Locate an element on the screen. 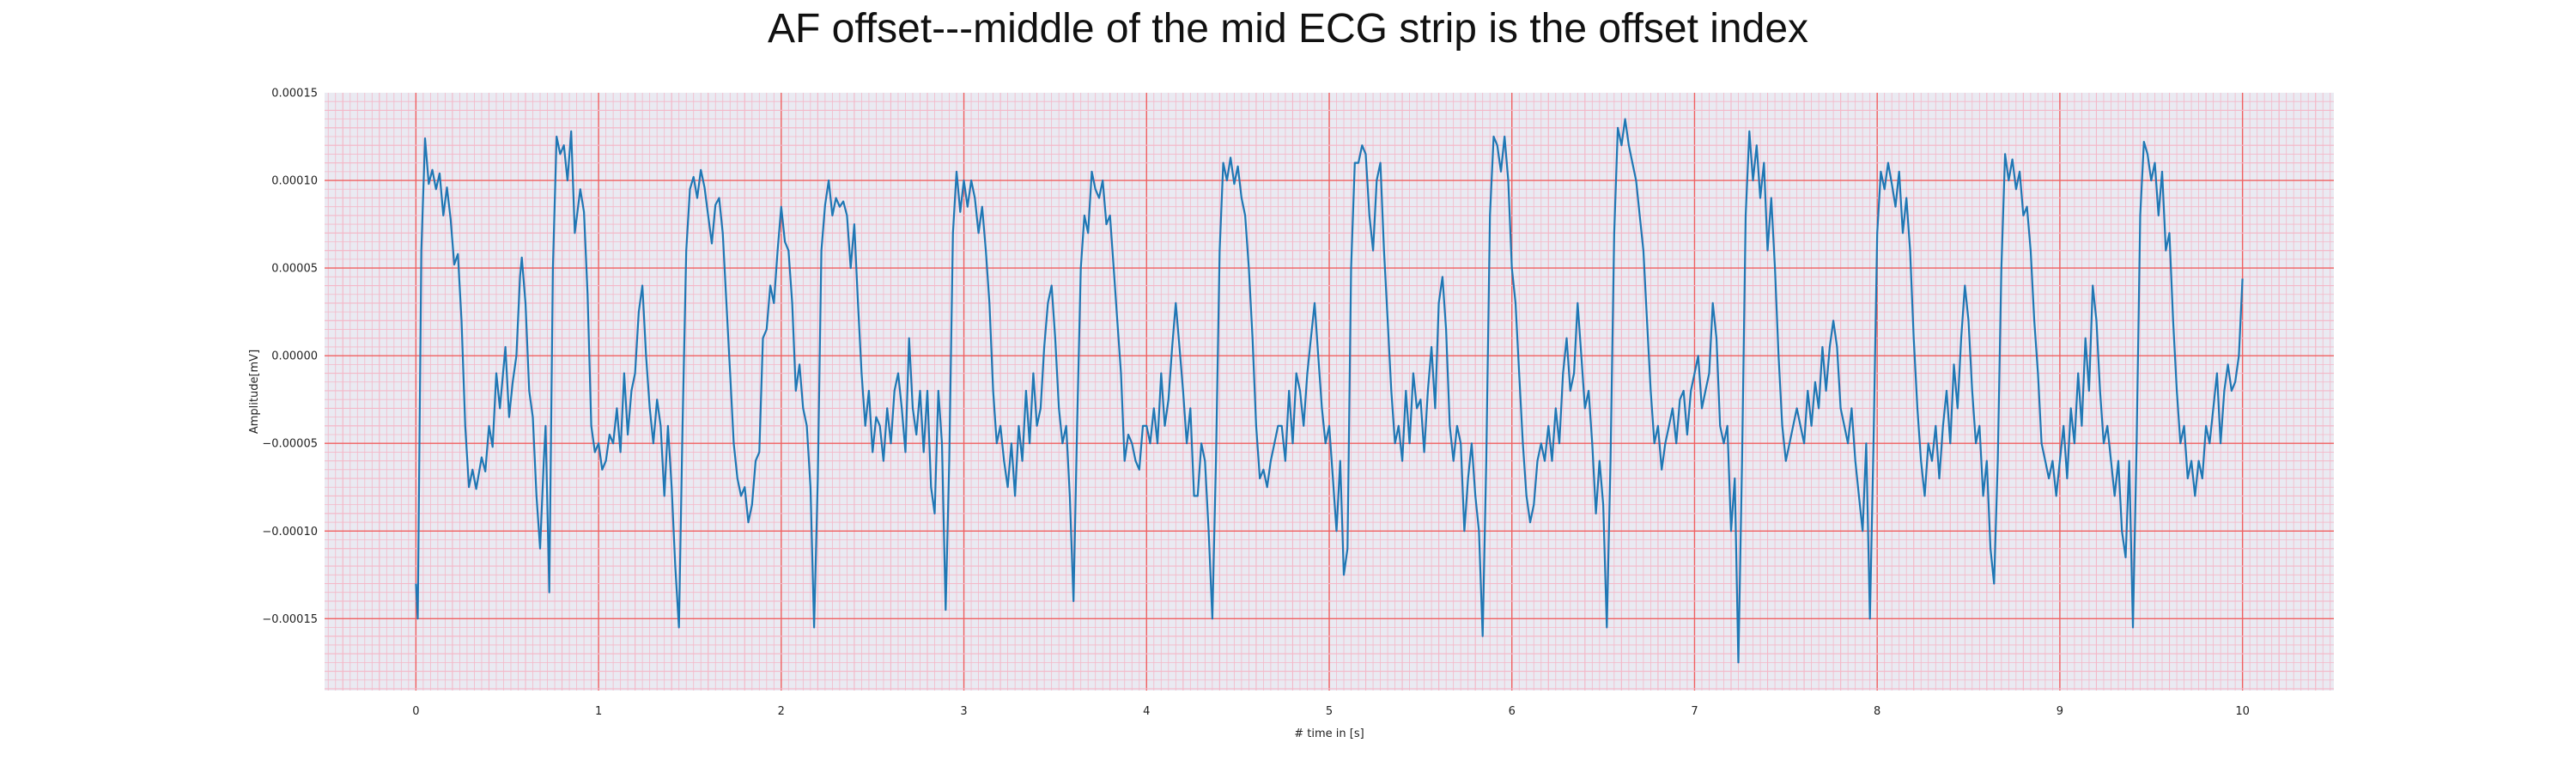 The height and width of the screenshot is (773, 2576). y-tick-label: 0.00000 is located at coordinates (294, 356).